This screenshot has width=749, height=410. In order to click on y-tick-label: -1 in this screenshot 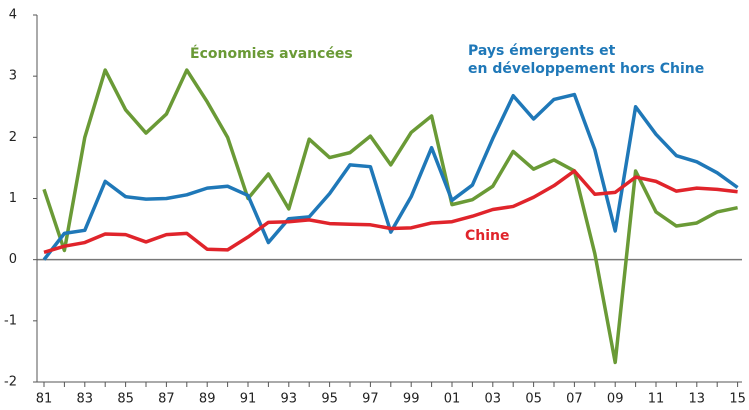, I will do `click(10, 320)`.